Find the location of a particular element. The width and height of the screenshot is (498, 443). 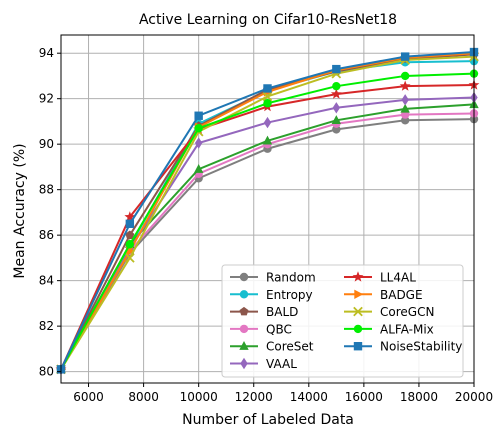

legend-label: Entropy is located at coordinates (289, 295).